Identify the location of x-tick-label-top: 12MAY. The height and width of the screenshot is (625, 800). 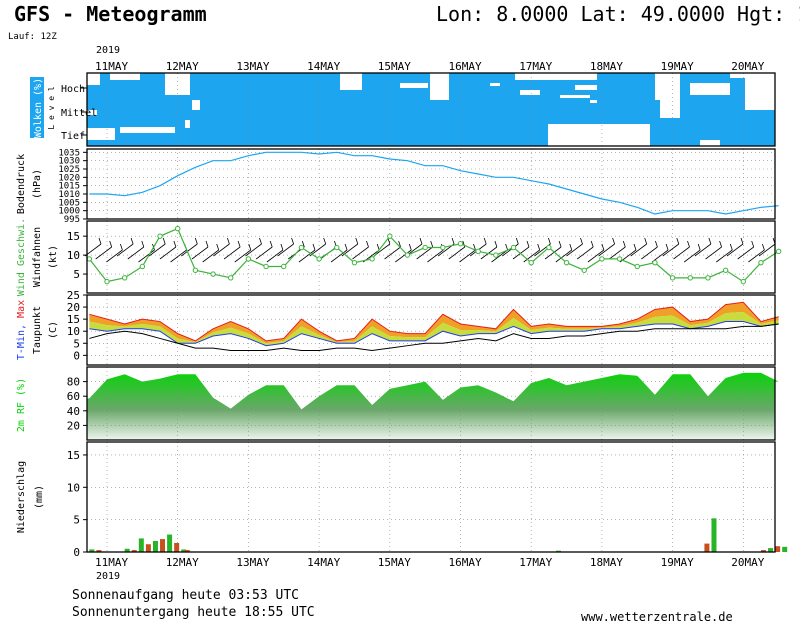
(182, 66).